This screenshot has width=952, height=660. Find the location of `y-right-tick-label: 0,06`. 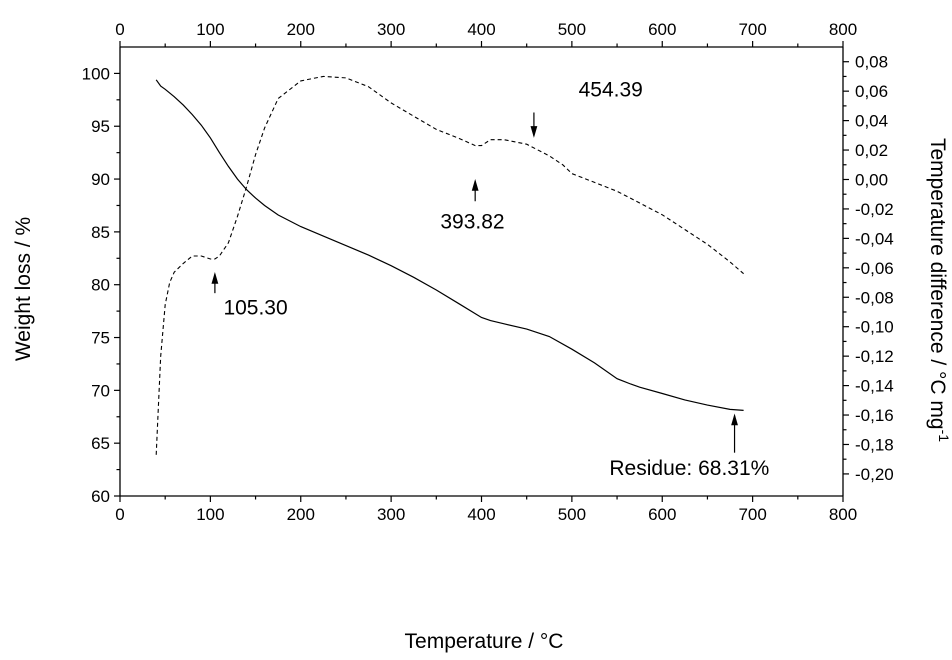

y-right-tick-label: 0,06 is located at coordinates (871, 91).